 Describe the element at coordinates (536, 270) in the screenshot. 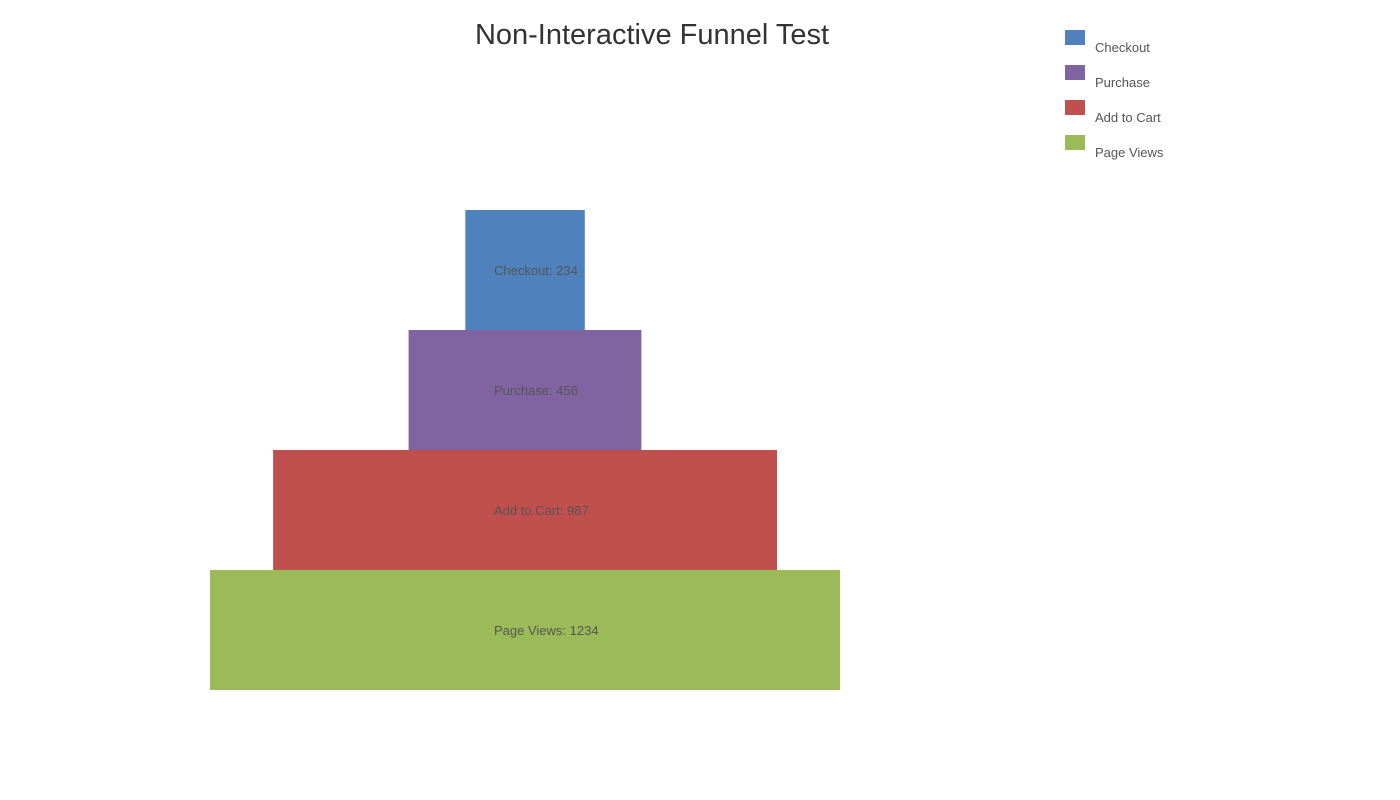

I see `funnel-label-checkout: Checkout: 234` at that location.